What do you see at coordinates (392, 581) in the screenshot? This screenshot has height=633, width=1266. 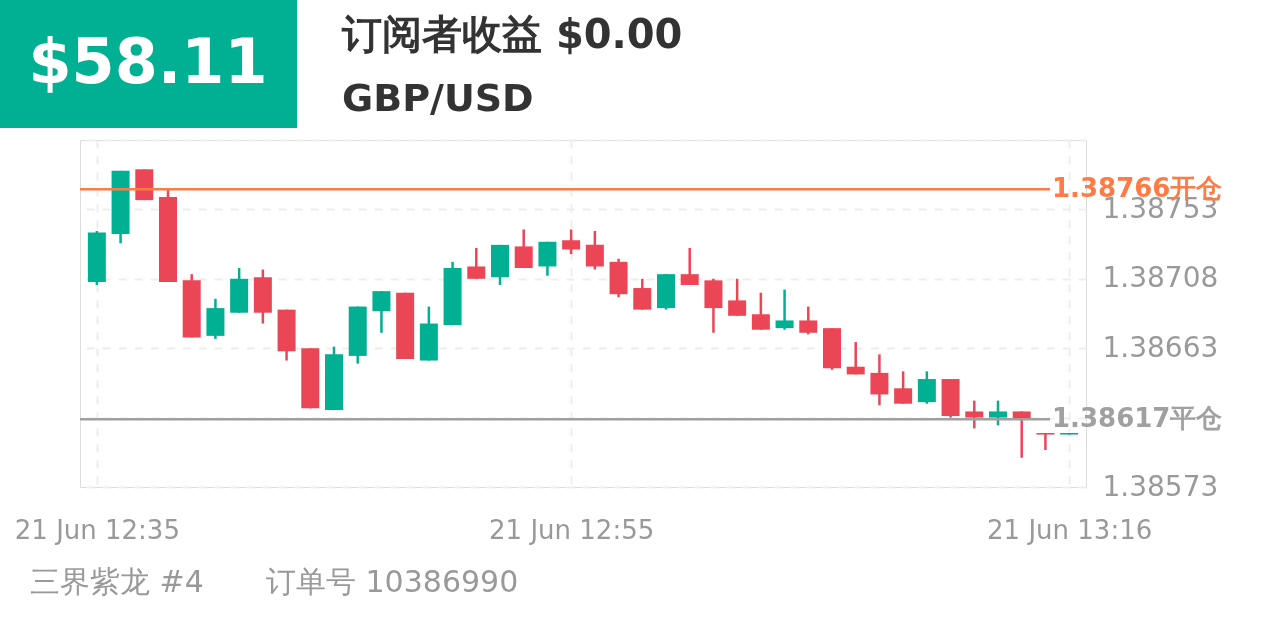 I see `text: 订单号 10386990` at bounding box center [392, 581].